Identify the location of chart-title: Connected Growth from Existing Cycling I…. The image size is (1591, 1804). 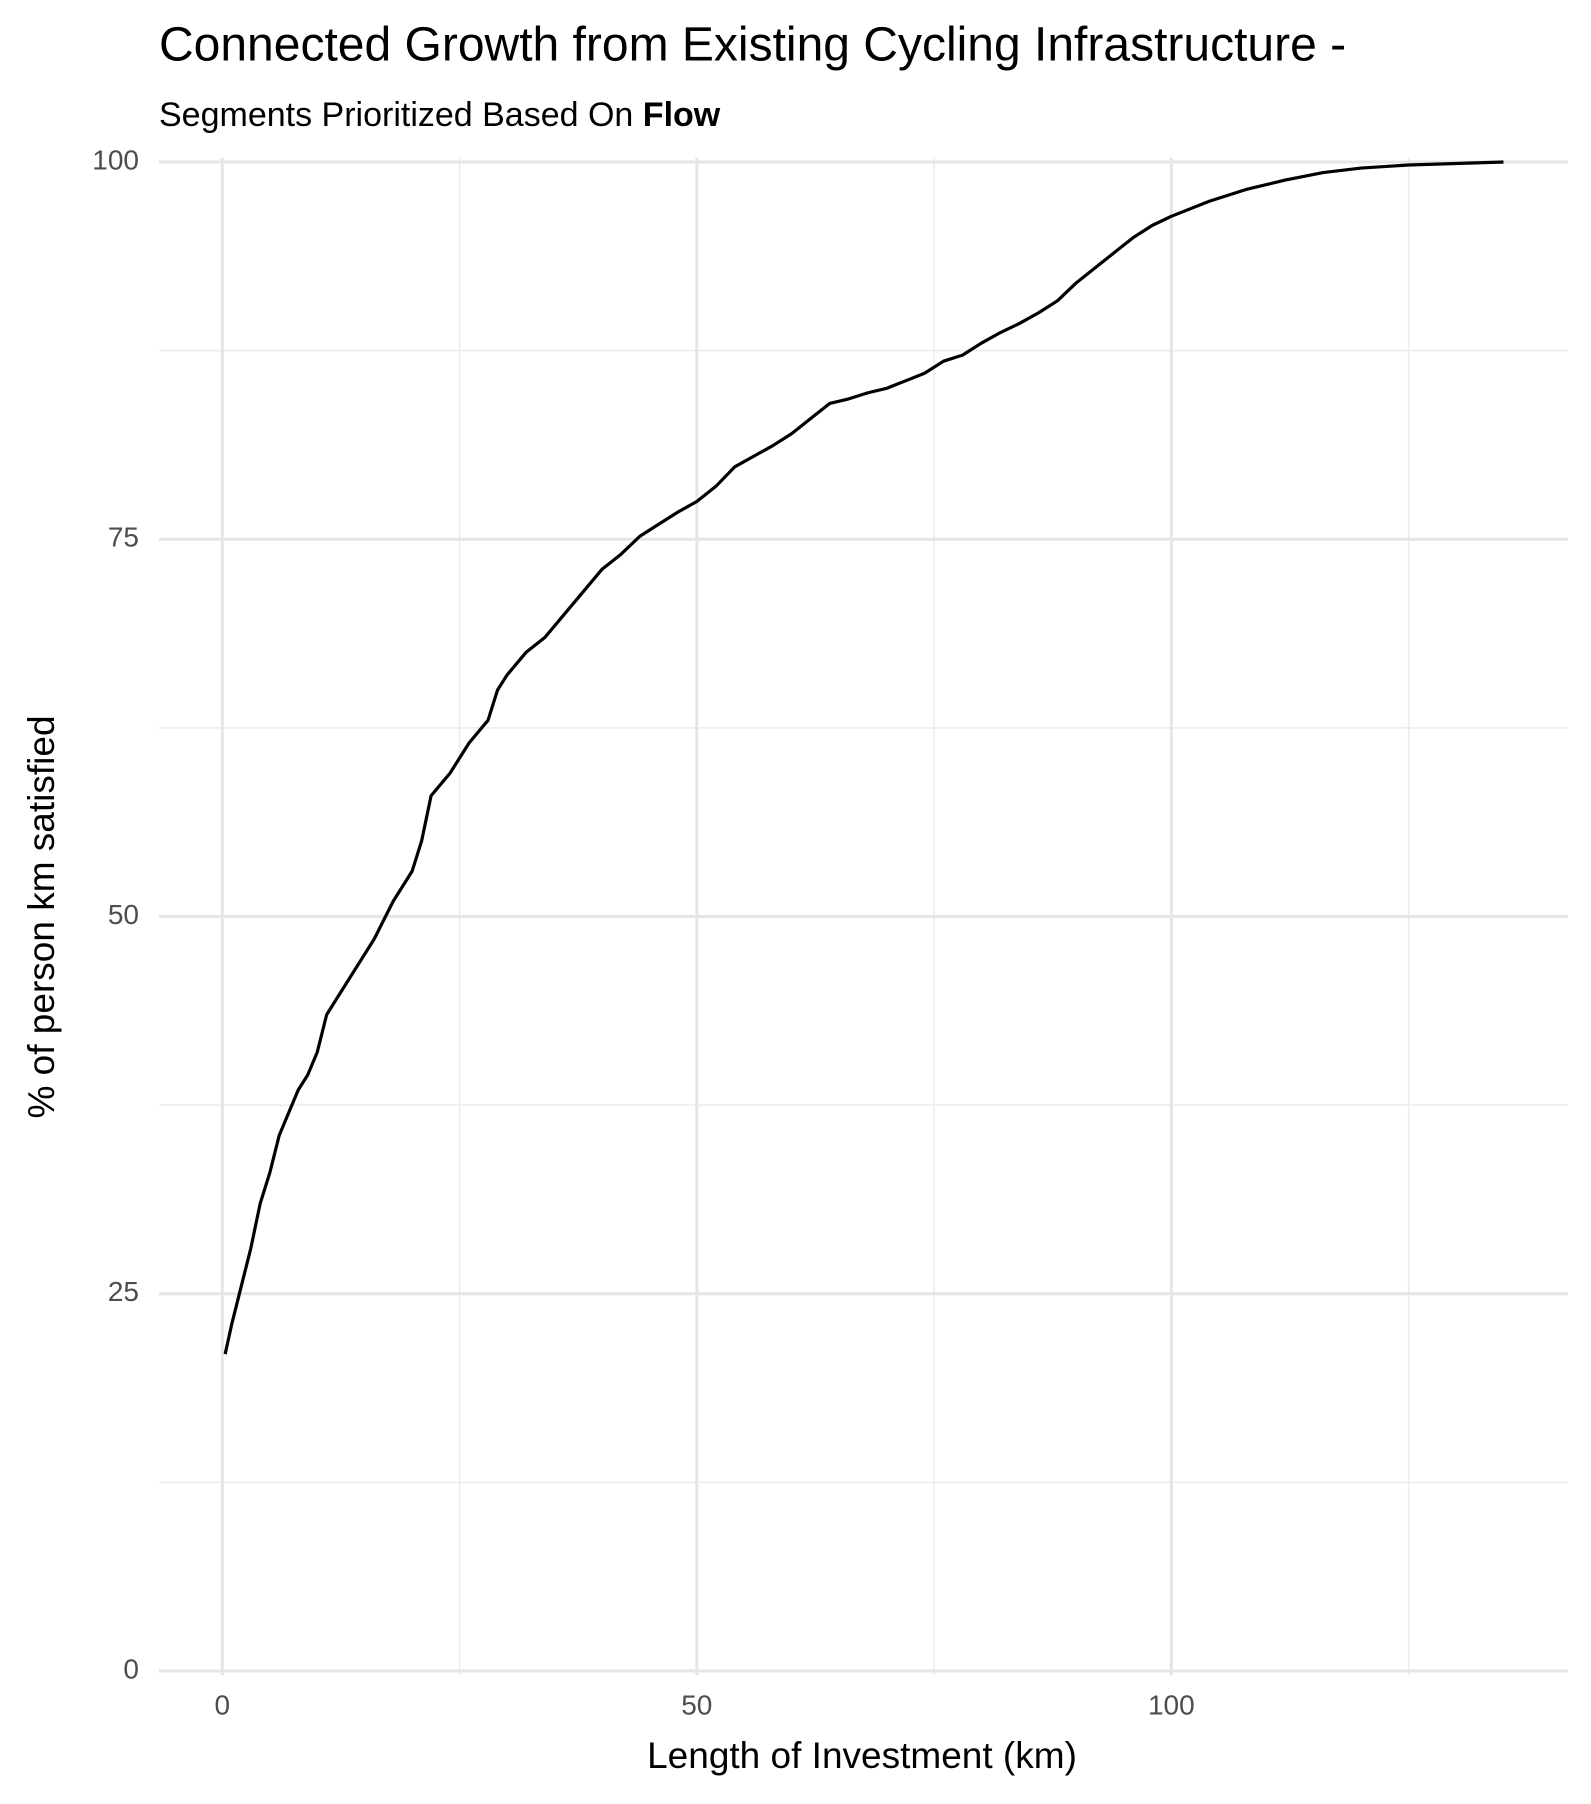
(752, 45).